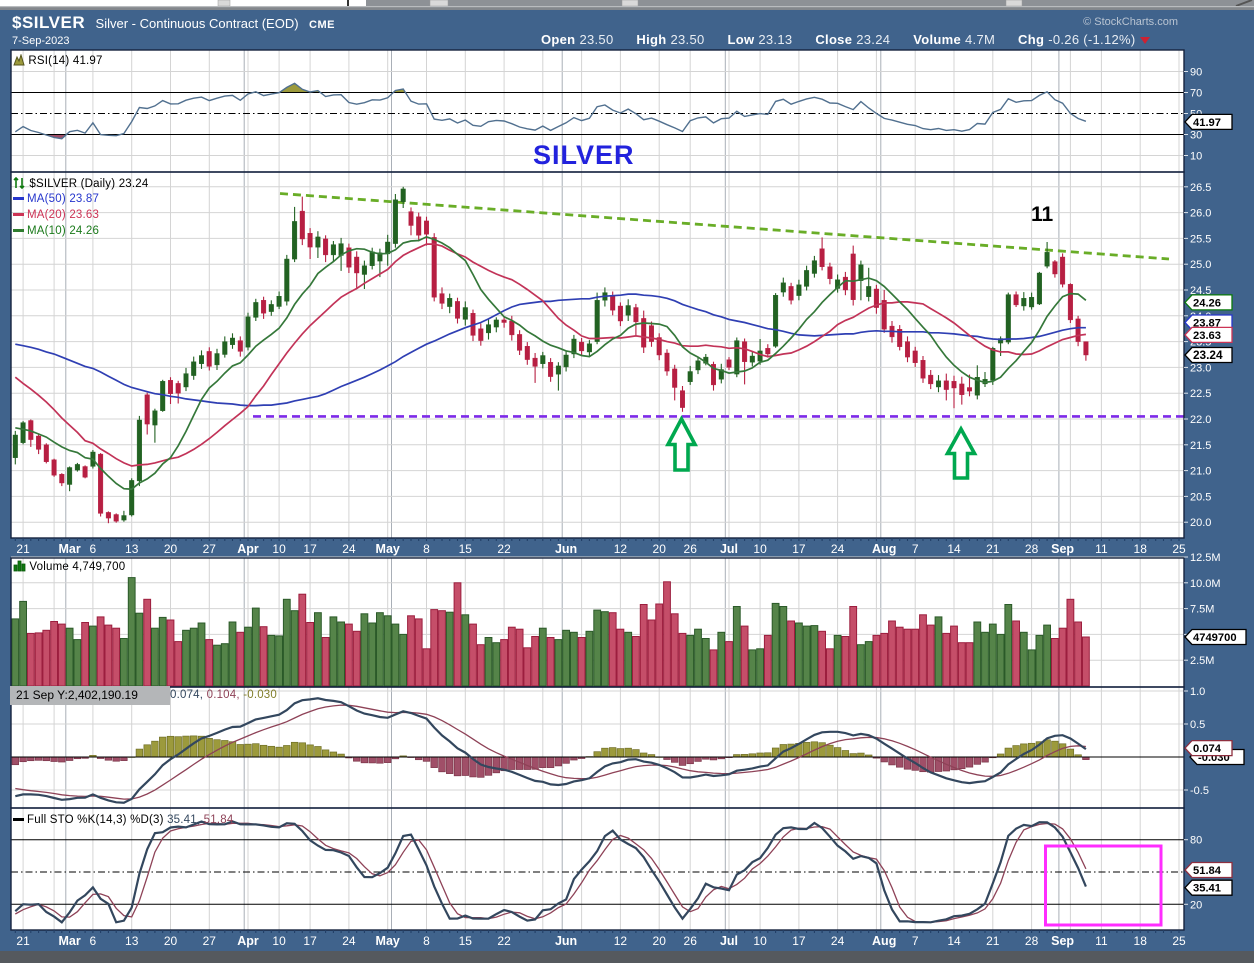  I want to click on svg-text: 28, so click(1032, 549).